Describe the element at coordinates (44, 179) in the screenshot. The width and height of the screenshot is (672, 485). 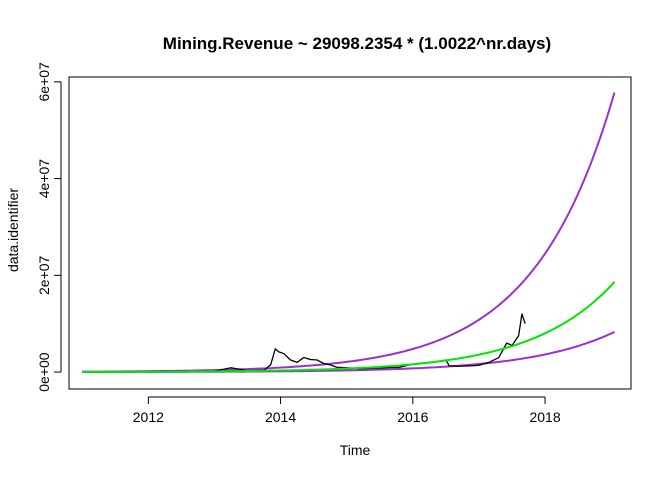
I see `y-tick-label: 4e+07` at that location.